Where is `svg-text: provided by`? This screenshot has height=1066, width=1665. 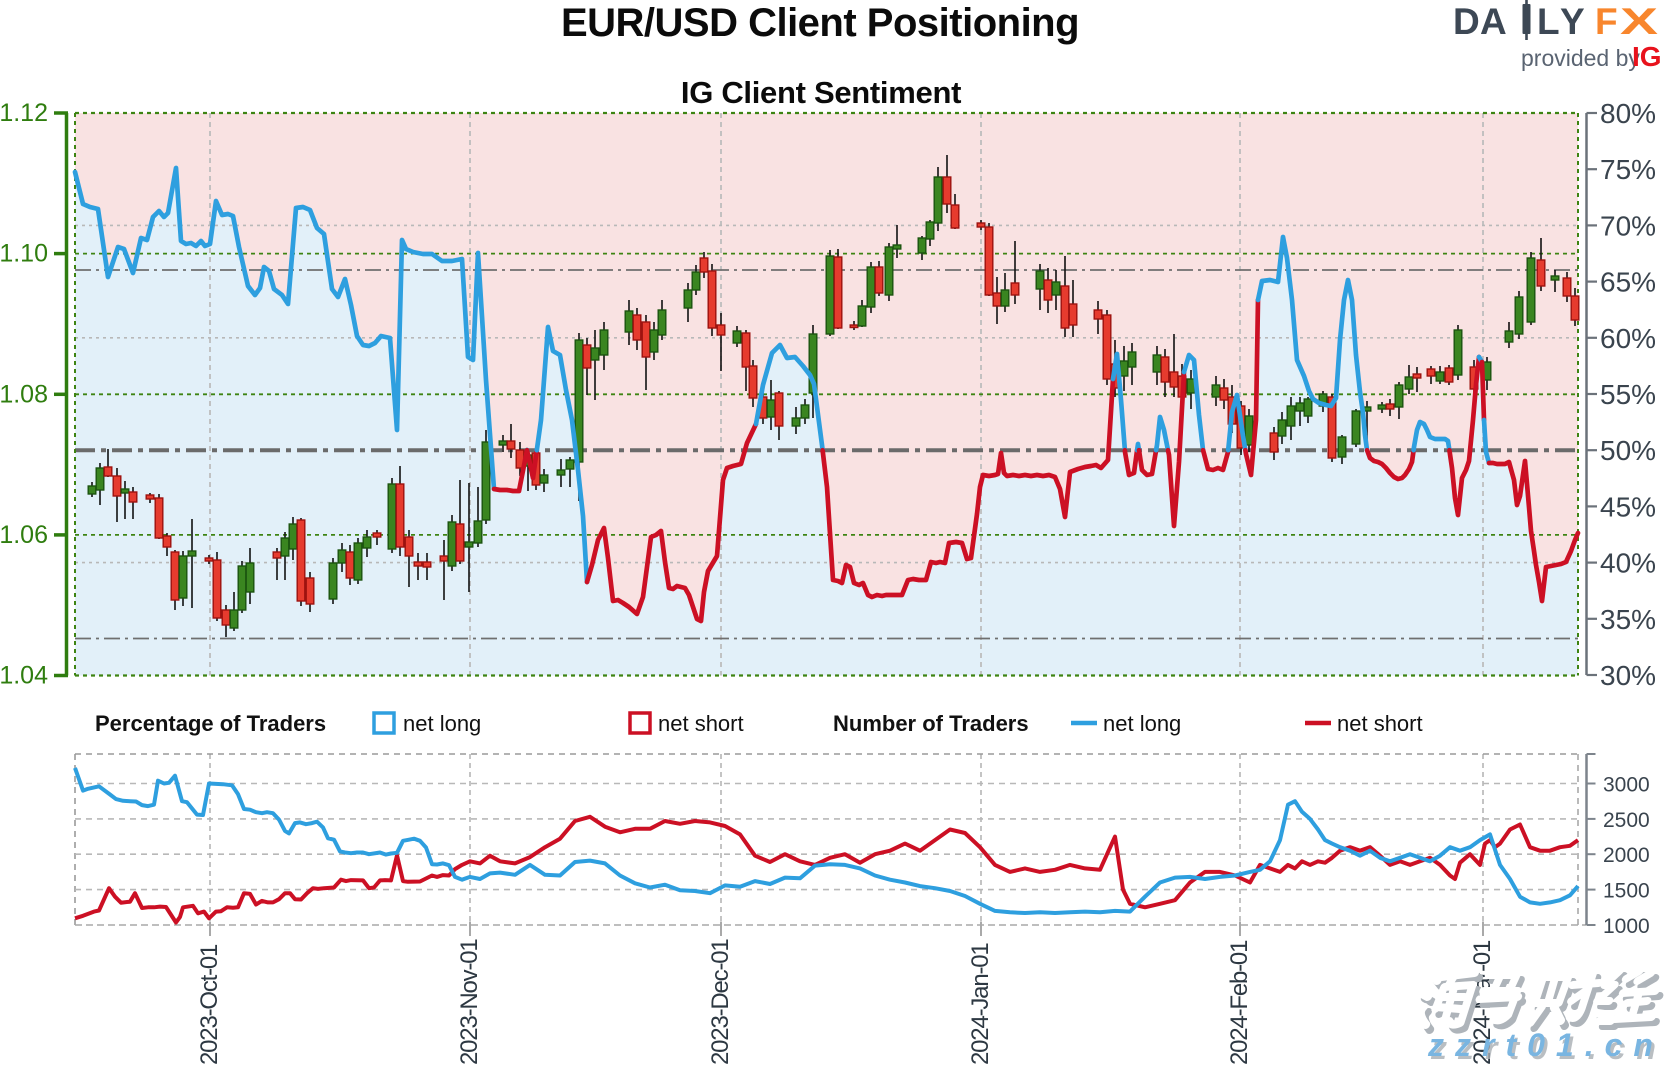 svg-text: provided by is located at coordinates (1580, 58).